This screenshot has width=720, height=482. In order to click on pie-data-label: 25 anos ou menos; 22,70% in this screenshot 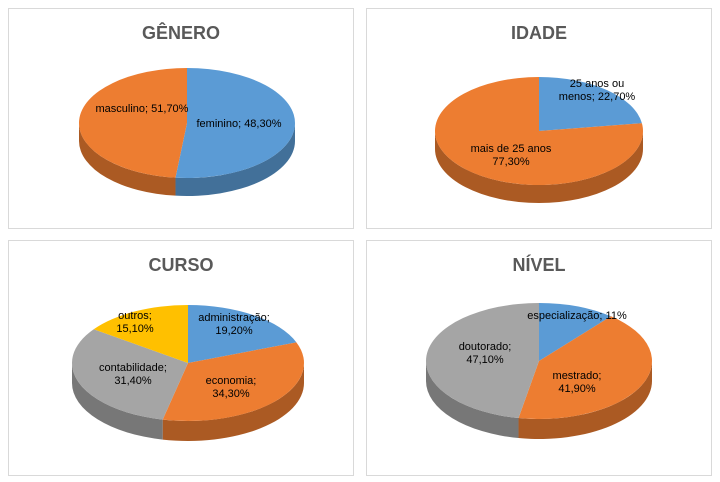, I will do `click(597, 90)`.